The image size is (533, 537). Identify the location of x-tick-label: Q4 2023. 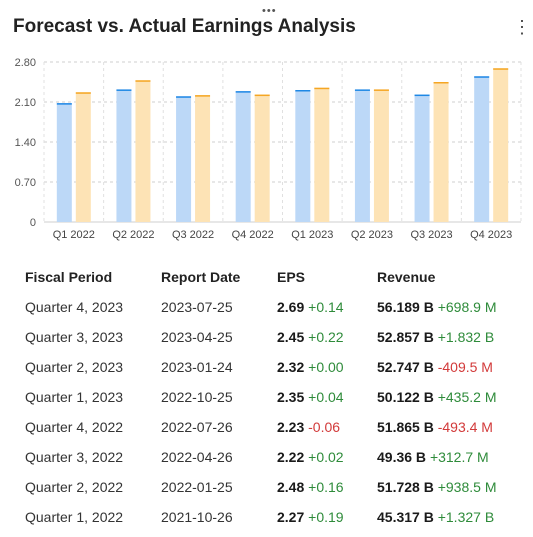
(491, 235).